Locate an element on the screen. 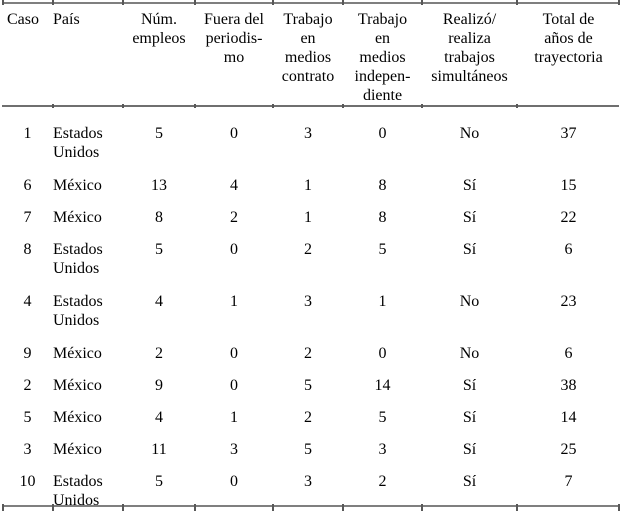 Image resolution: width=623 pixels, height=516 pixels. cell-caso: 1 is located at coordinates (27, 133).